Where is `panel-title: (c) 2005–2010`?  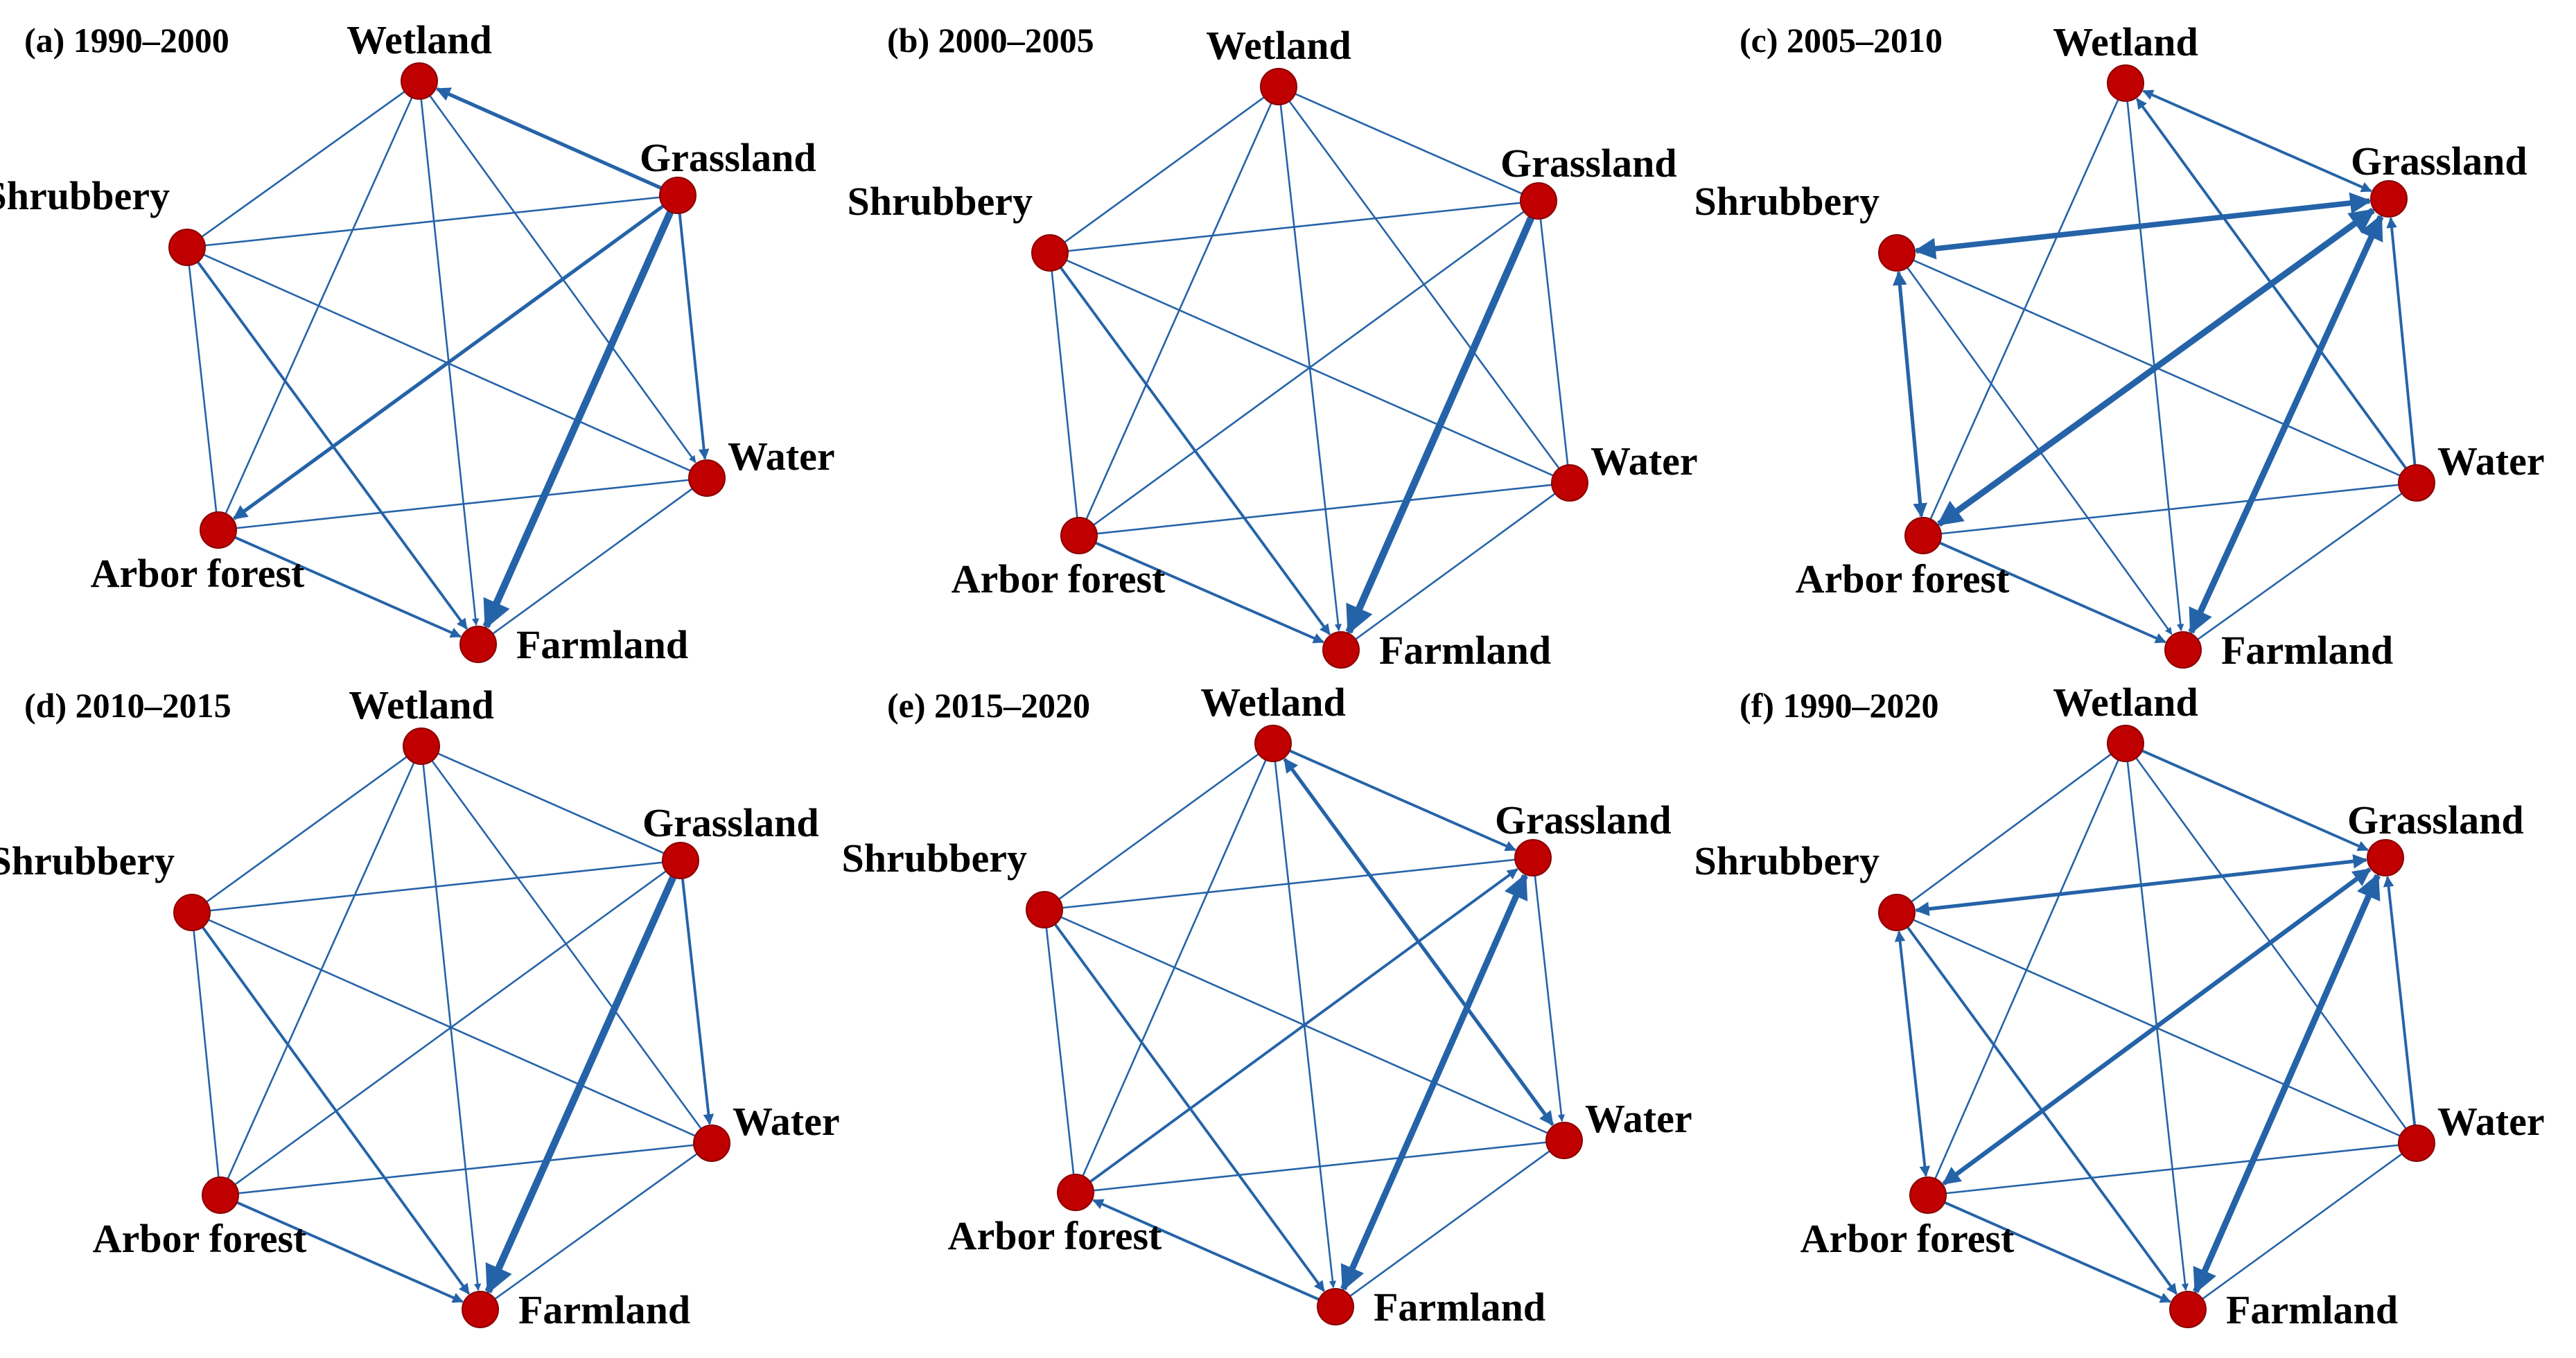 panel-title: (c) 2005–2010 is located at coordinates (1841, 40).